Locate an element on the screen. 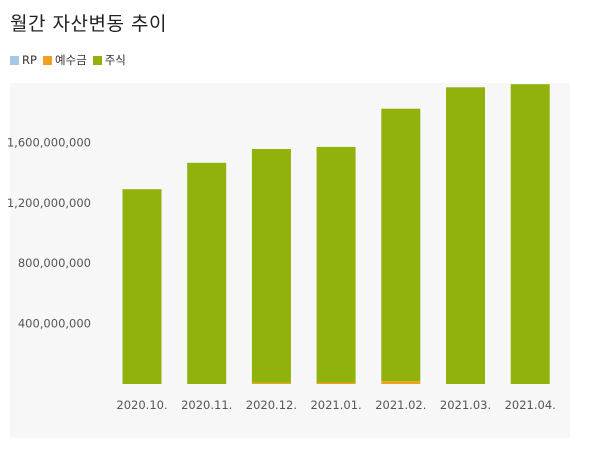  chart-title: 월간 자산변동 추이 is located at coordinates (88, 24).